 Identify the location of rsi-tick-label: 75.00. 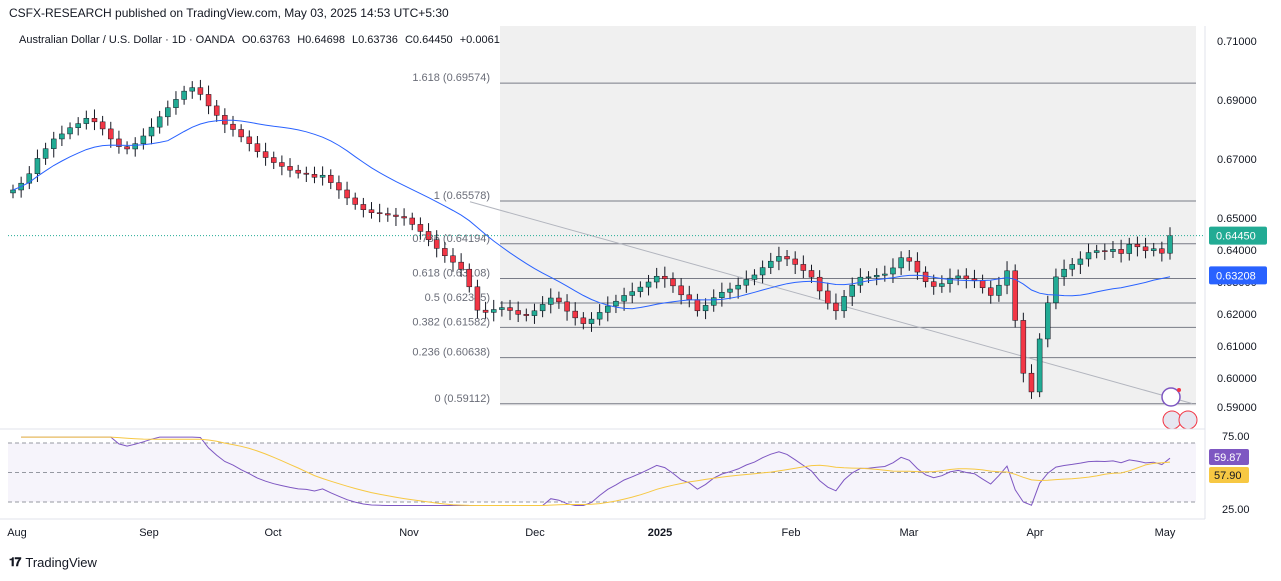
(1236, 437).